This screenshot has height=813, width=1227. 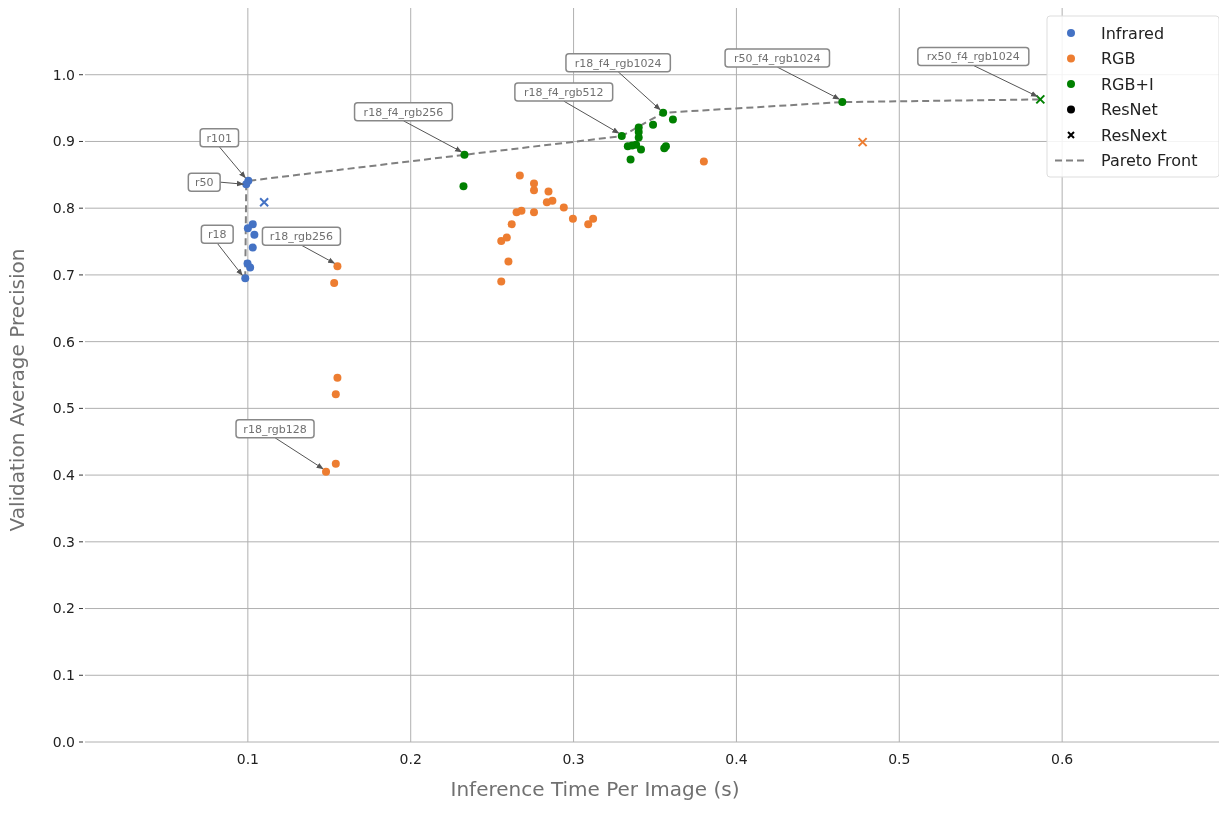 I want to click on y-tick-label: 0.4, so click(x=64, y=474).